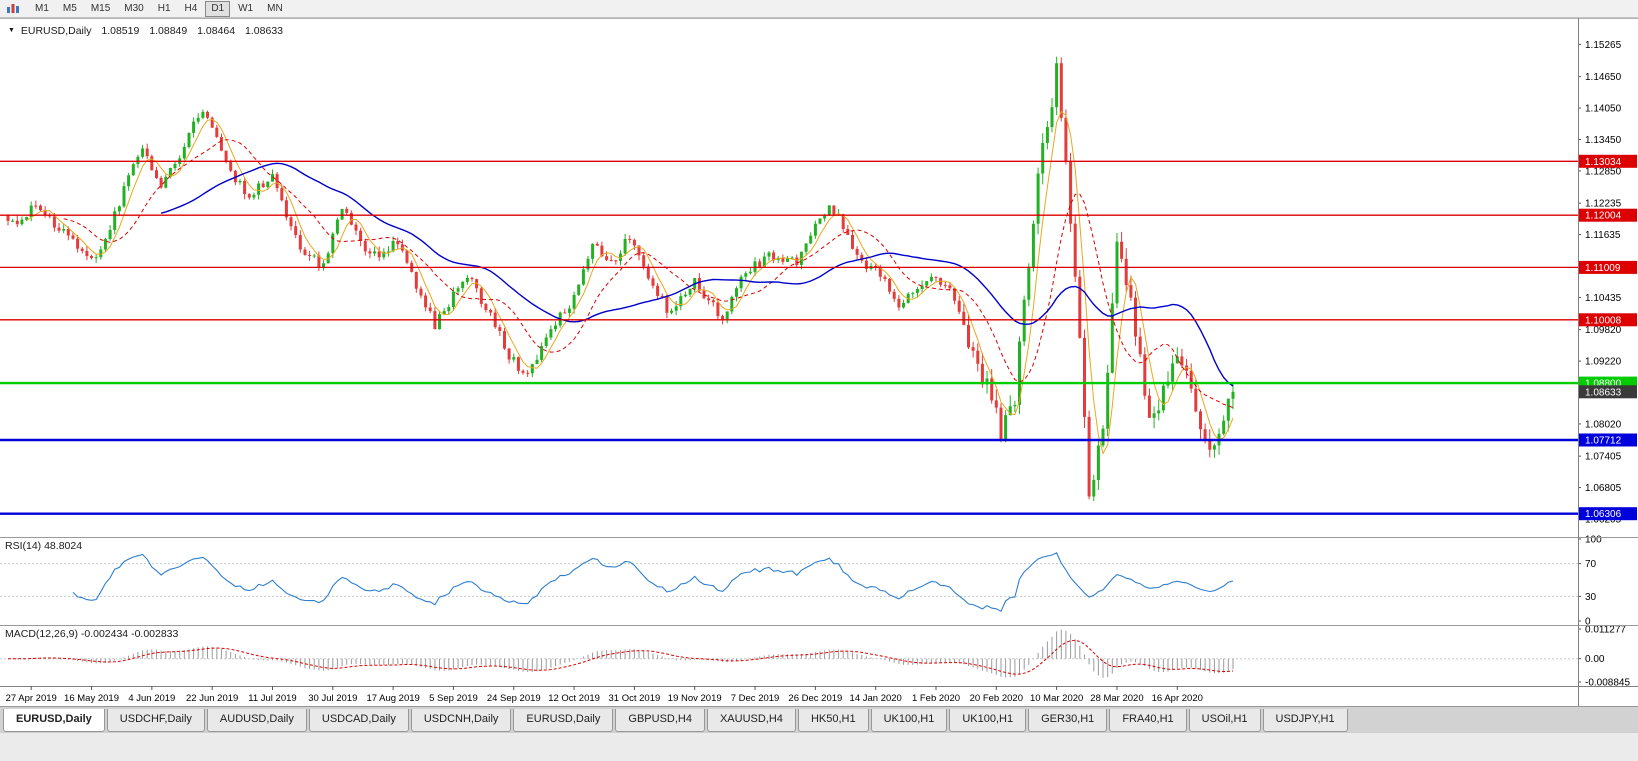  I want to click on tab-gbpusd-h4: GBPUSD,H4, so click(660, 720).